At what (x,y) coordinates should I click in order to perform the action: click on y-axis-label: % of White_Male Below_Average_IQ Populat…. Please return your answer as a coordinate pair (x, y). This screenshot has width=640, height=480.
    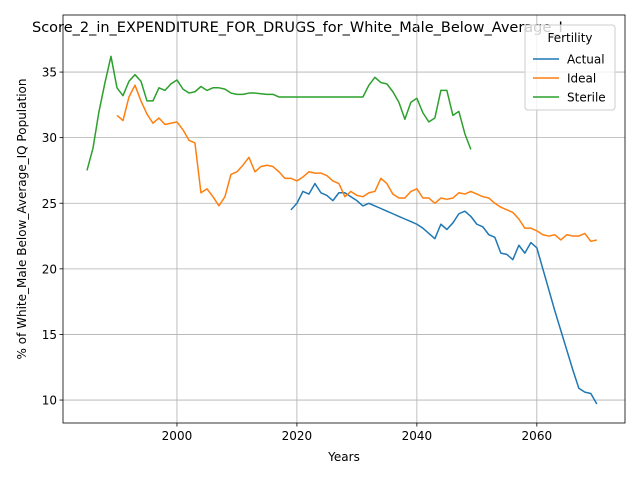
    Looking at the image, I should click on (22, 219).